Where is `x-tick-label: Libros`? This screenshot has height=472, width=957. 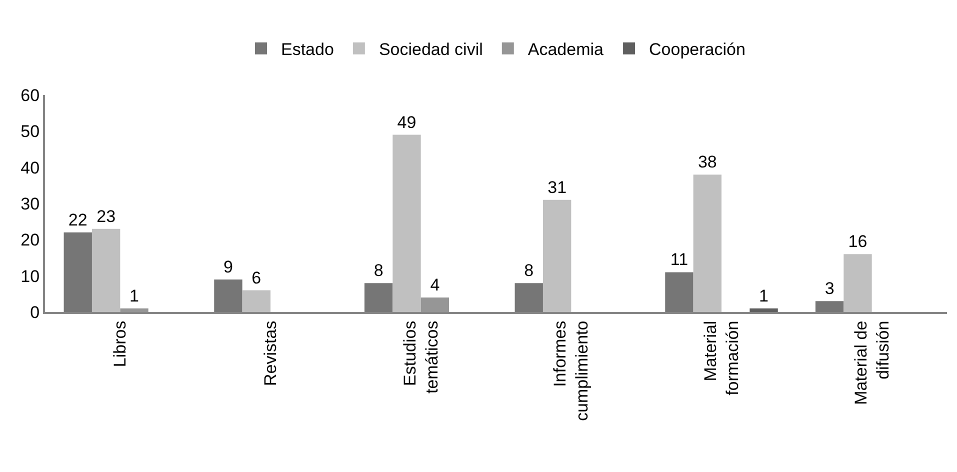 x-tick-label: Libros is located at coordinates (120, 344).